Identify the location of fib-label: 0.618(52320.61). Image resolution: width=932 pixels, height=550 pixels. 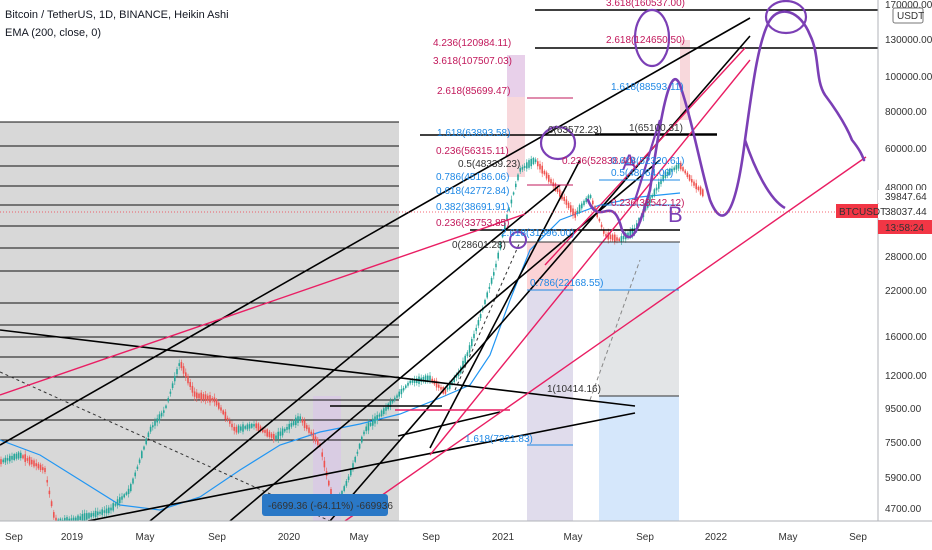
(647, 161).